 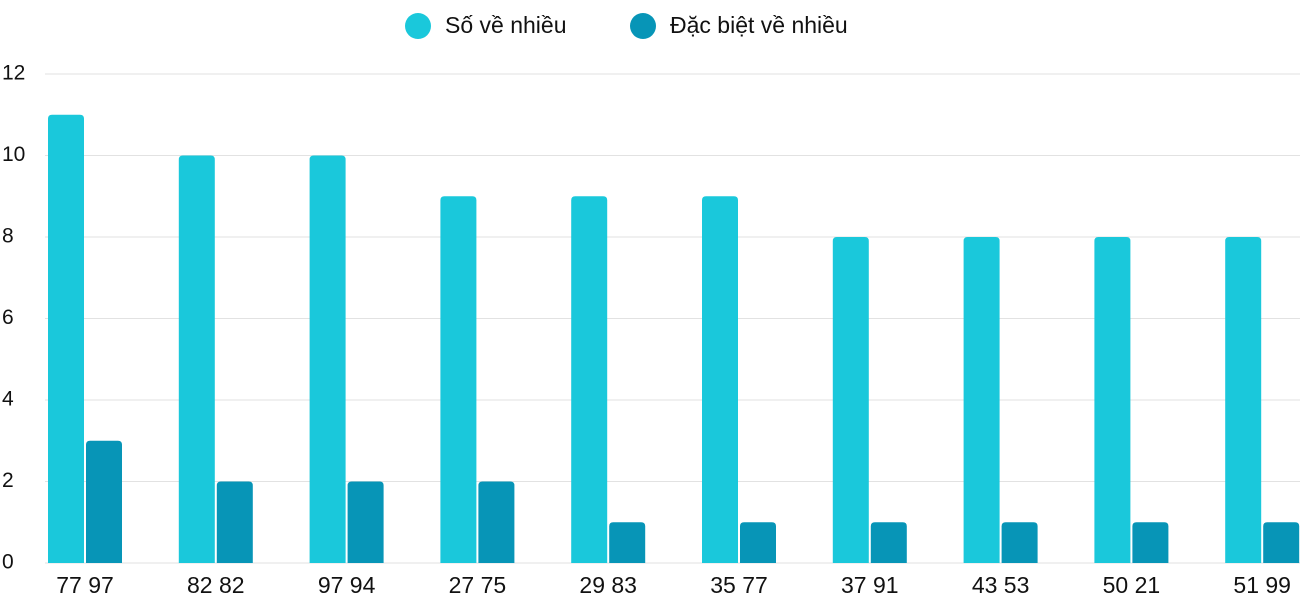 I want to click on y-tick-label: 12, so click(x=13, y=73).